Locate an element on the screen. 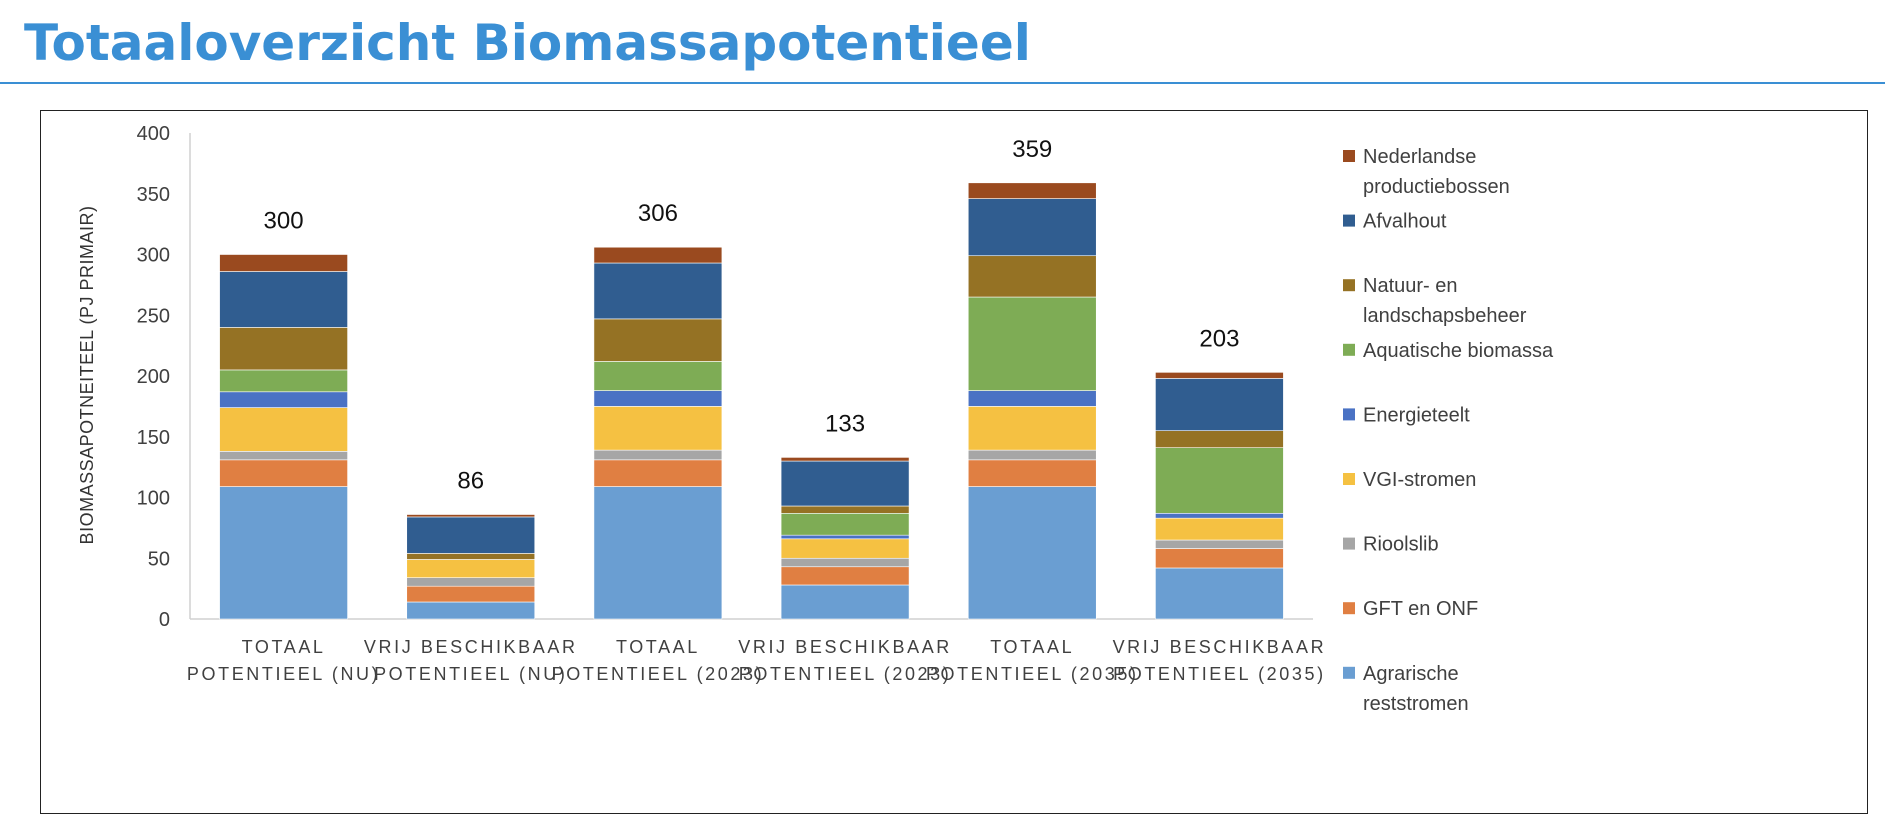 The height and width of the screenshot is (840, 1898). legend-label: productiebossen is located at coordinates (1436, 187).